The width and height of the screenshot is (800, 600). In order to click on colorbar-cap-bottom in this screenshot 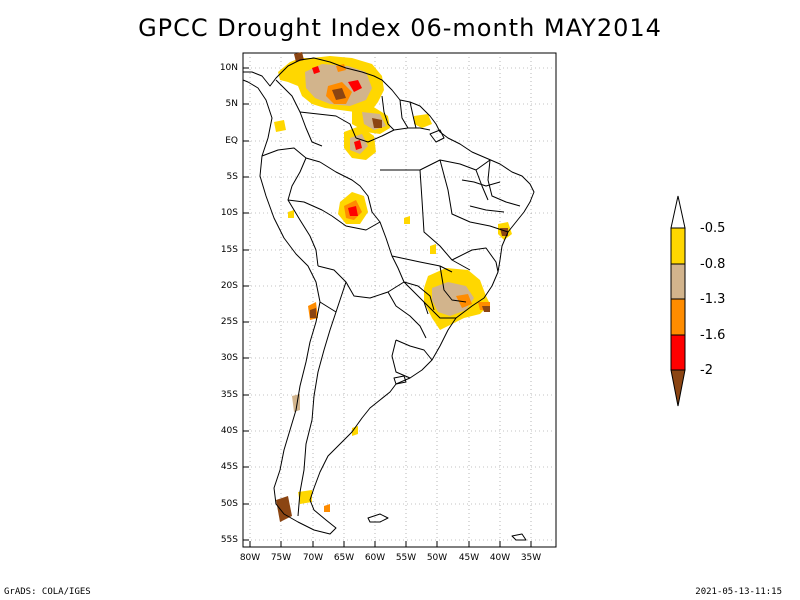, I will do `click(678, 388)`.